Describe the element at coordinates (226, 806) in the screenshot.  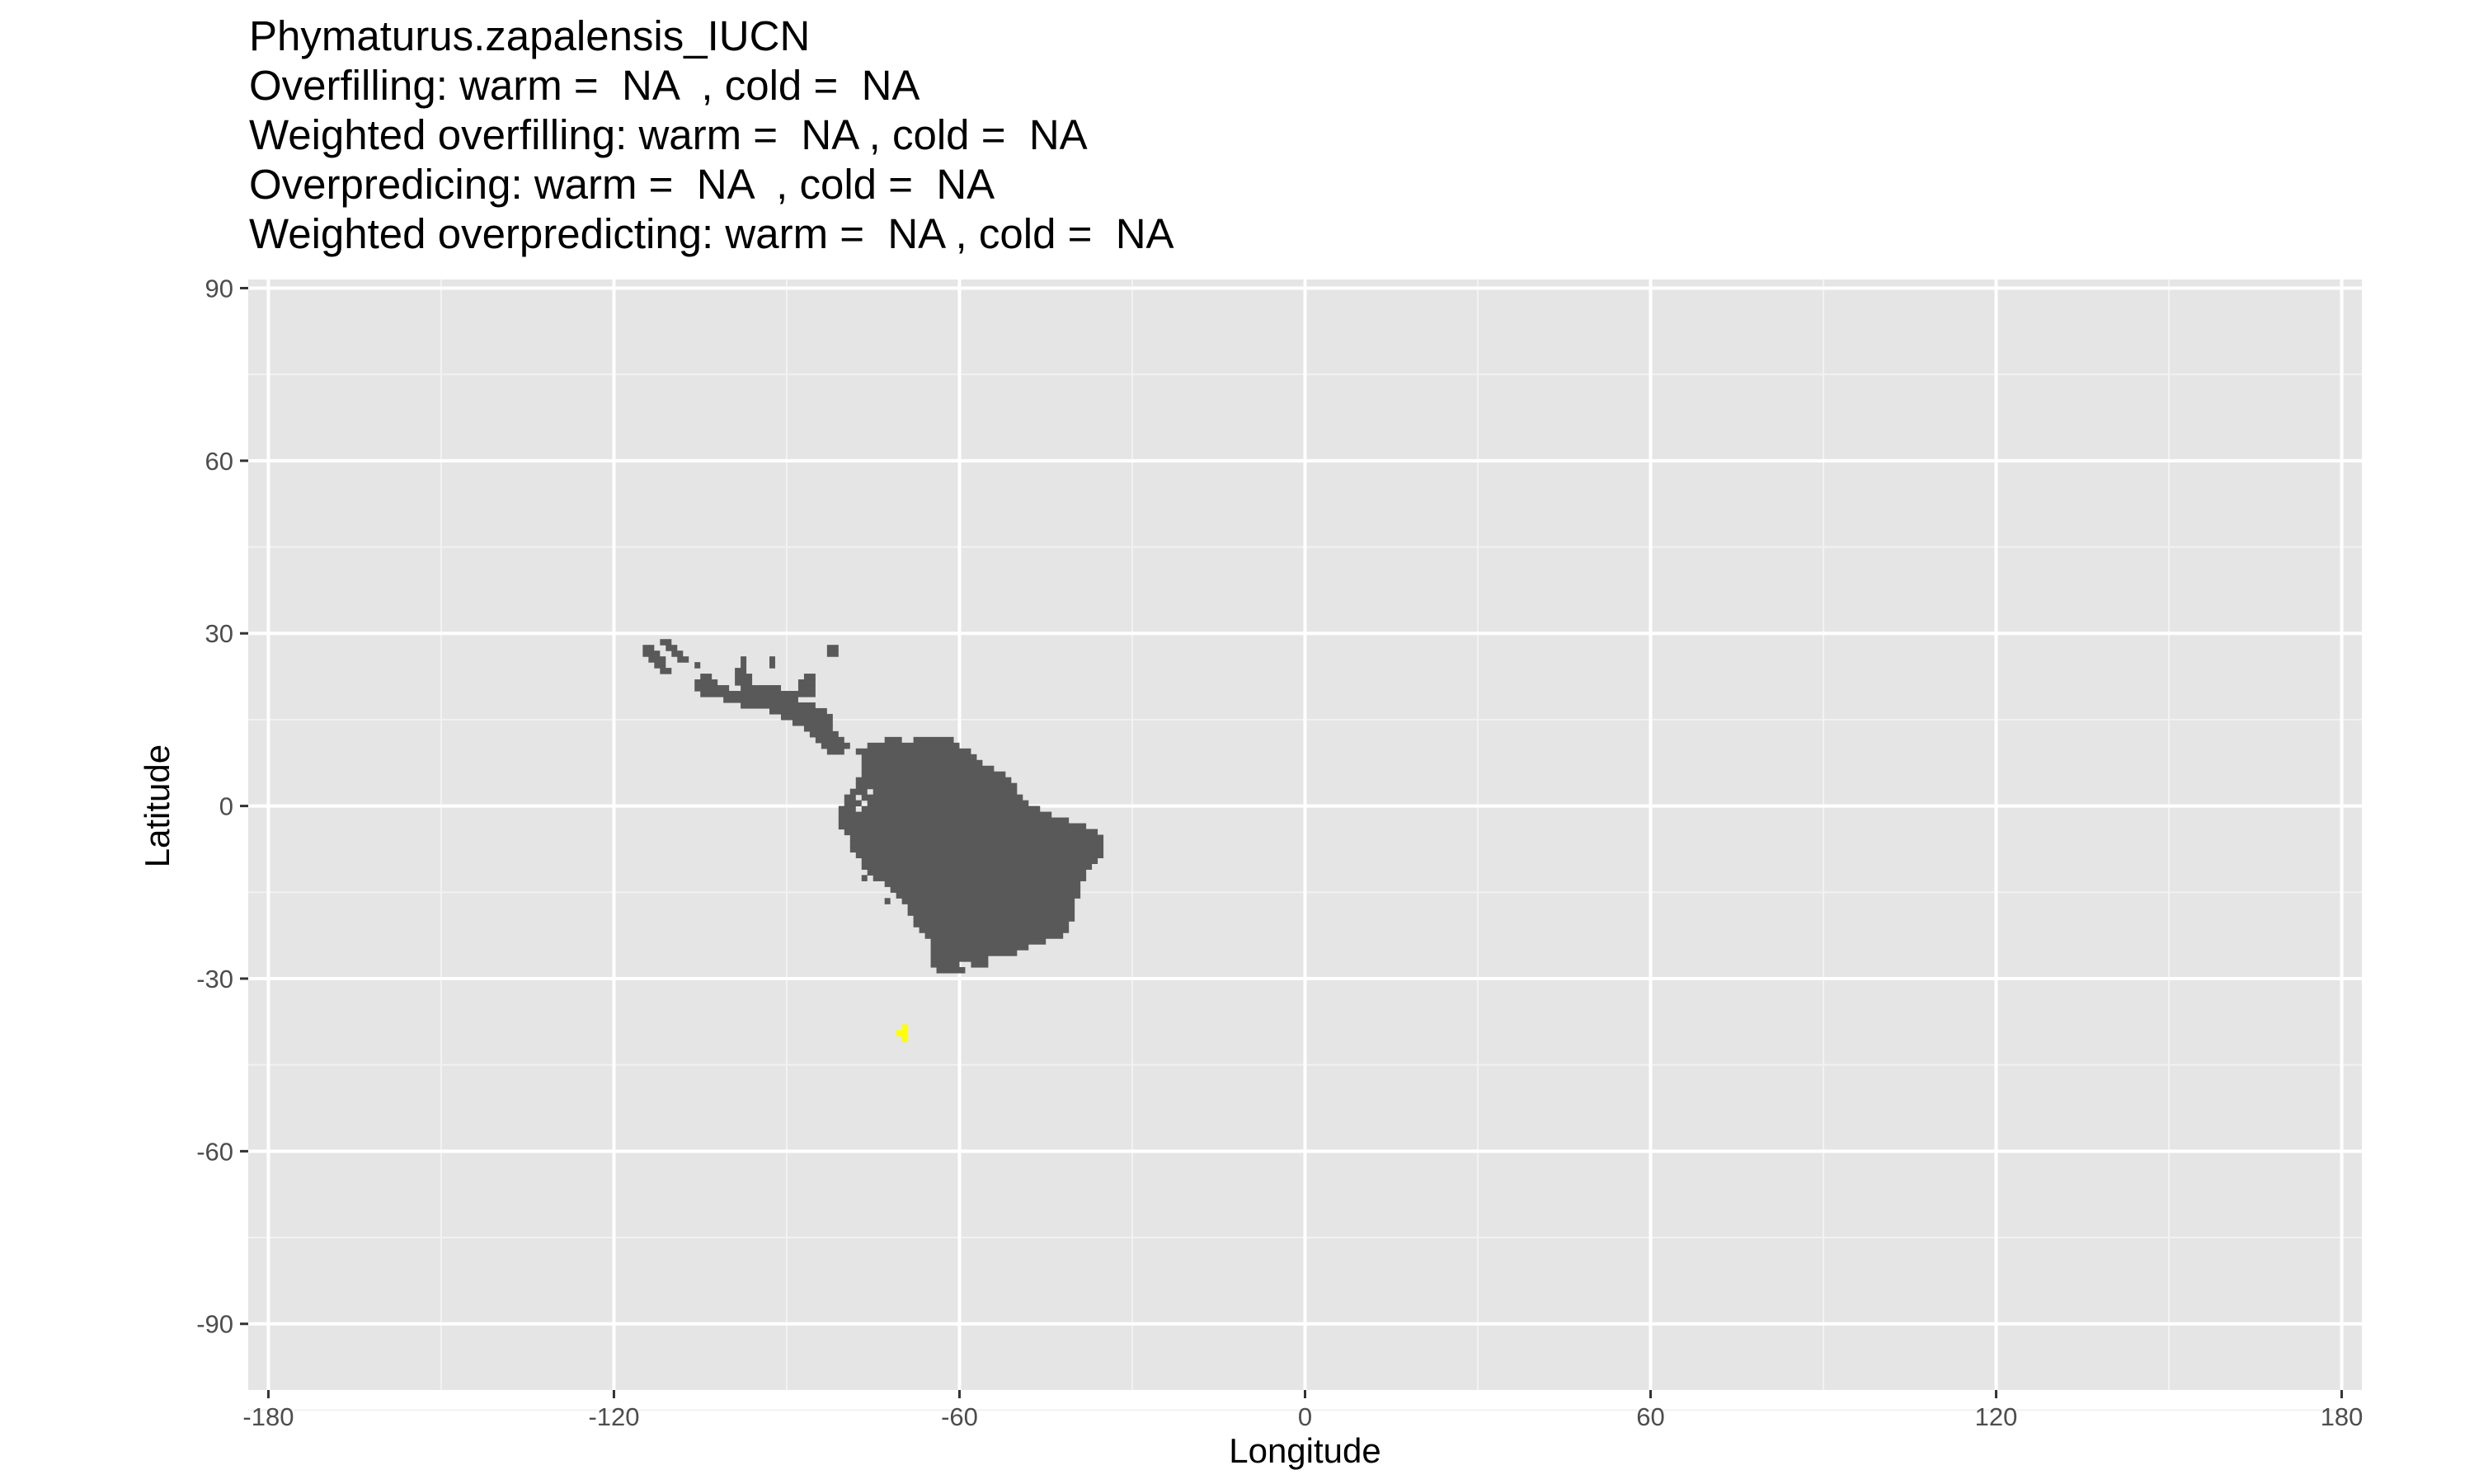
I see `y-tick-label: 0` at that location.